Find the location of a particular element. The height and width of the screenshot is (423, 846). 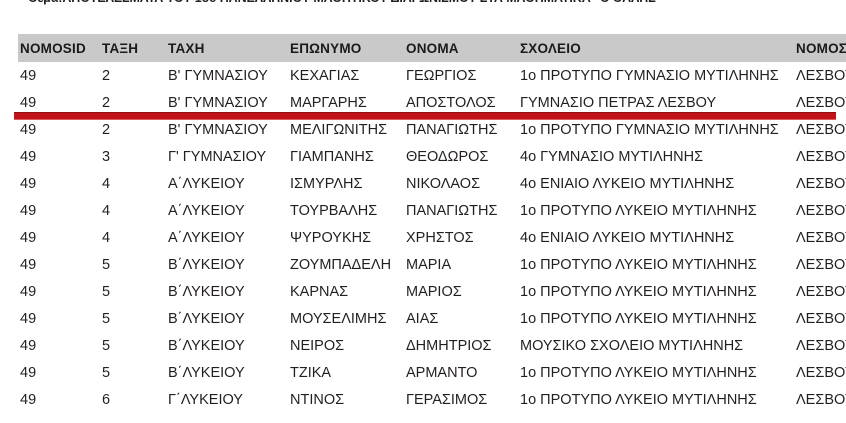

cell-onoma: ΠΑΝΑΓΙΩΤΗΣ is located at coordinates (461, 210).